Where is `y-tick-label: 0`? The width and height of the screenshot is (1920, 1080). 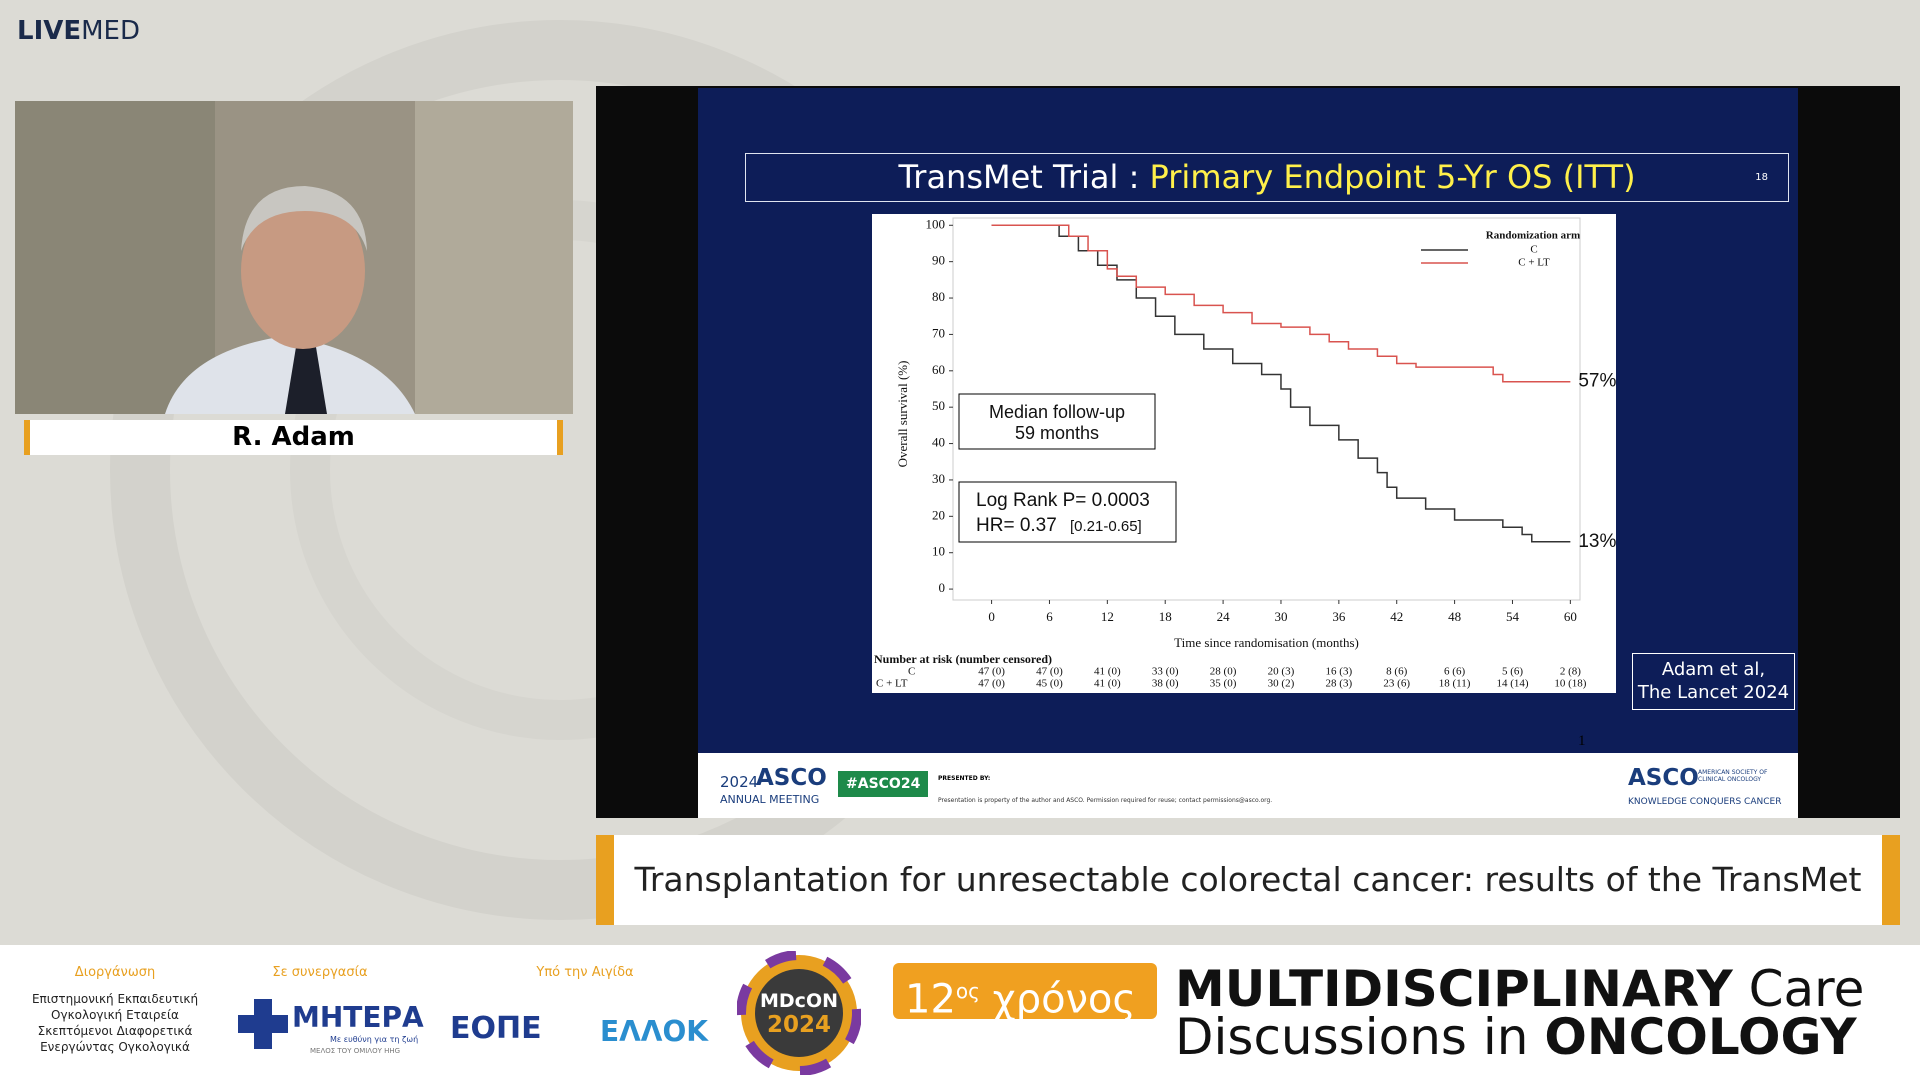 y-tick-label: 0 is located at coordinates (942, 587).